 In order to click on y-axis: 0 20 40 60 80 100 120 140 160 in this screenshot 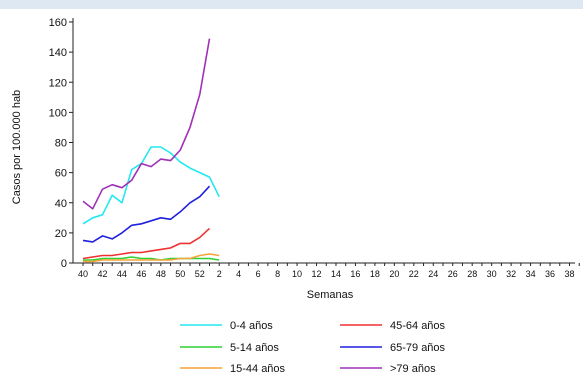, I will do `click(61, 143)`.